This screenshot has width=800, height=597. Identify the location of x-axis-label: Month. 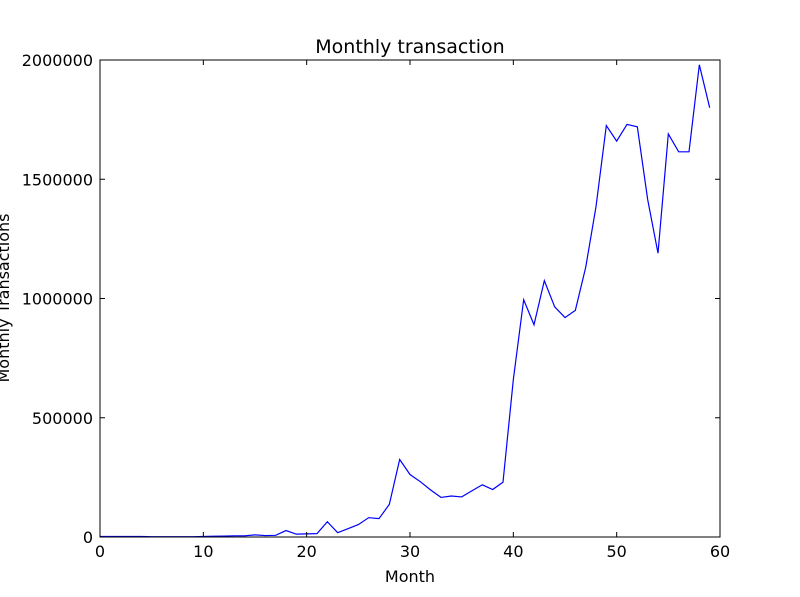
(410, 576).